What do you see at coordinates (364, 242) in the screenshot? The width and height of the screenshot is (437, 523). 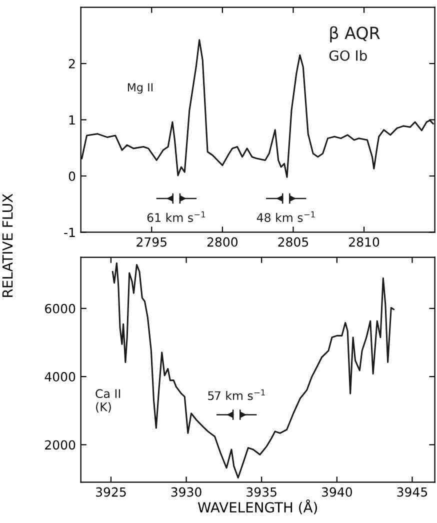 I see `x-tick-label: 2810` at bounding box center [364, 242].